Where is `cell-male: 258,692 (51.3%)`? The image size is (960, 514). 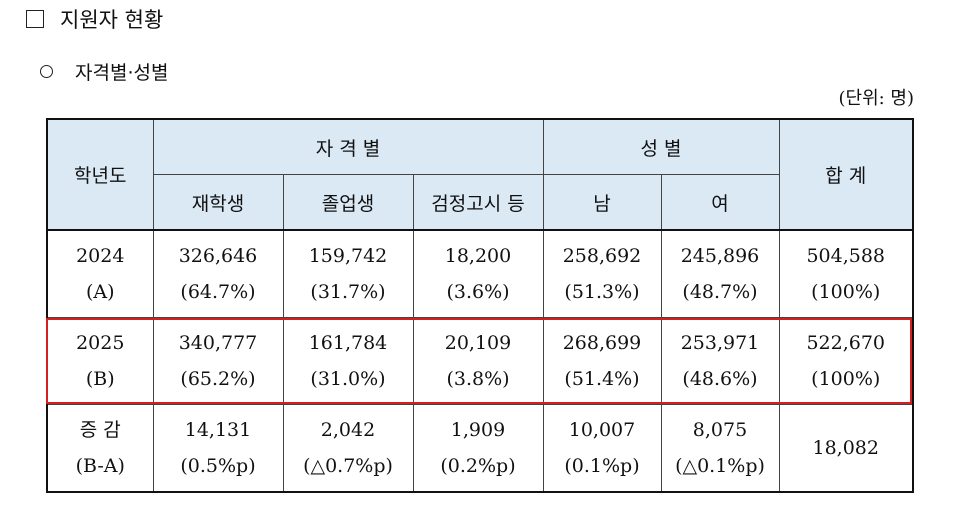 cell-male: 258,692 (51.3%) is located at coordinates (602, 274).